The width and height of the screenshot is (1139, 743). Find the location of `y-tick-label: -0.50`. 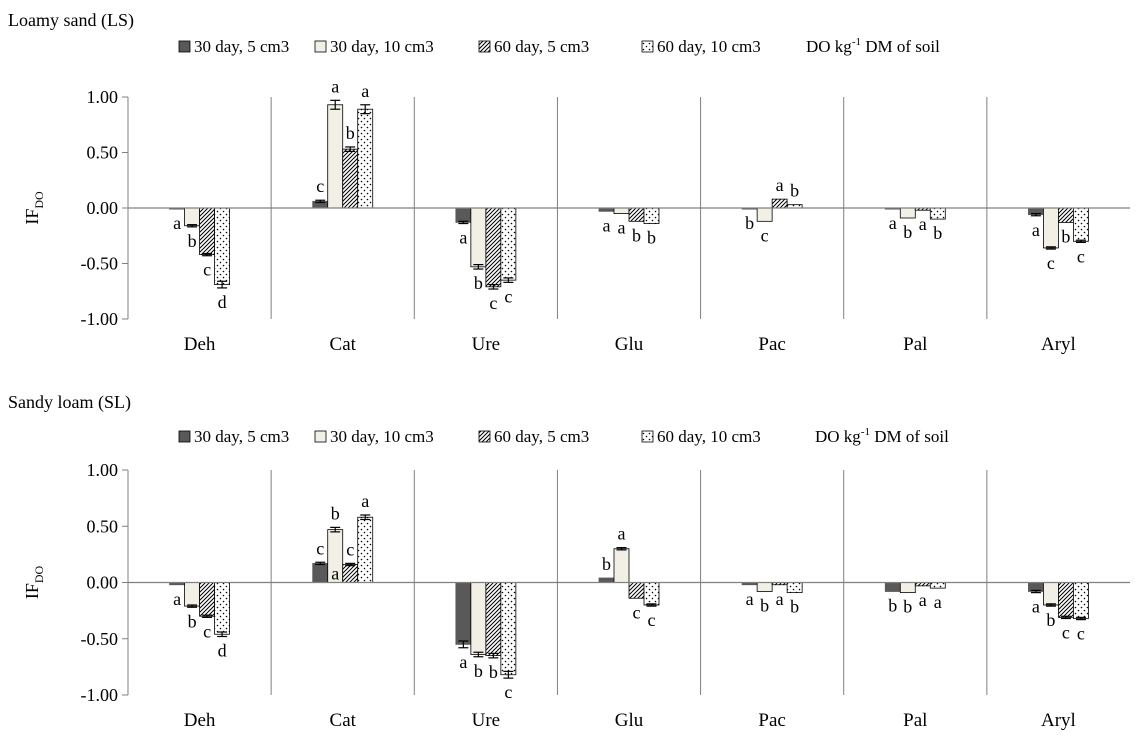

y-tick-label: -0.50 is located at coordinates (100, 639).